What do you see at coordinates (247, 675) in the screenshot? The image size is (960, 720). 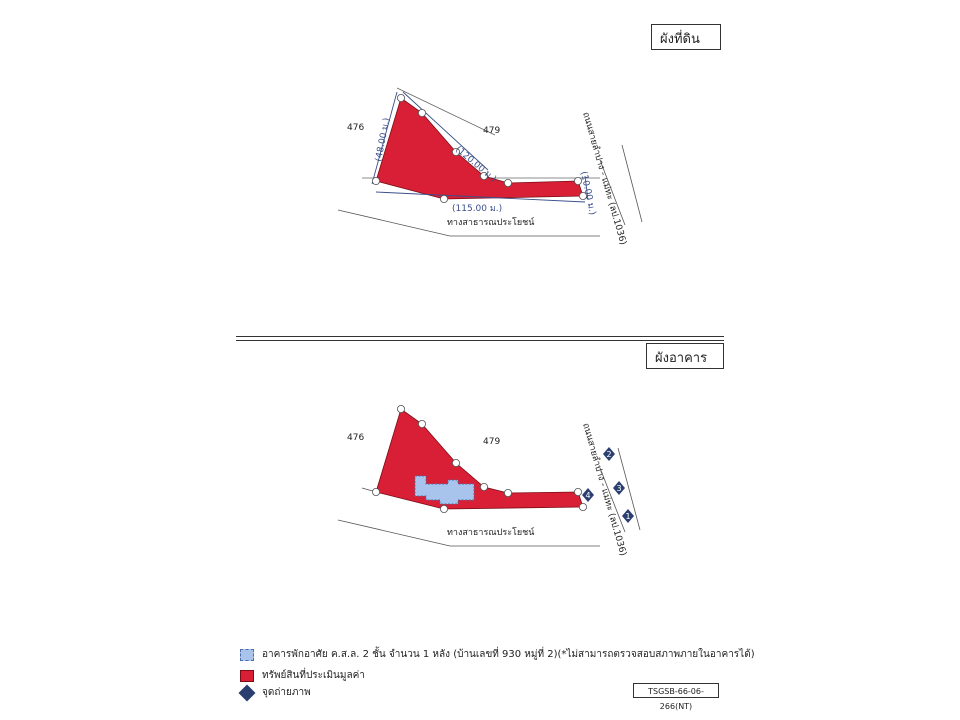 I see `property-swatch` at bounding box center [247, 675].